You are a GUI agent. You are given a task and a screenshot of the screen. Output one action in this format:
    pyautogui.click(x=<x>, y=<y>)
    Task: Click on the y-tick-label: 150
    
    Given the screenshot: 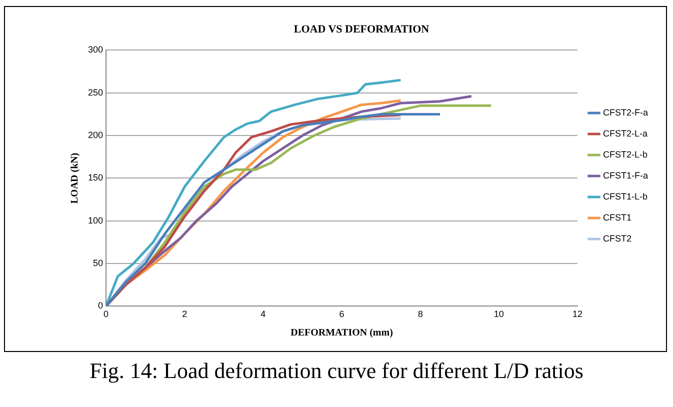 What is the action you would take?
    pyautogui.click(x=96, y=177)
    